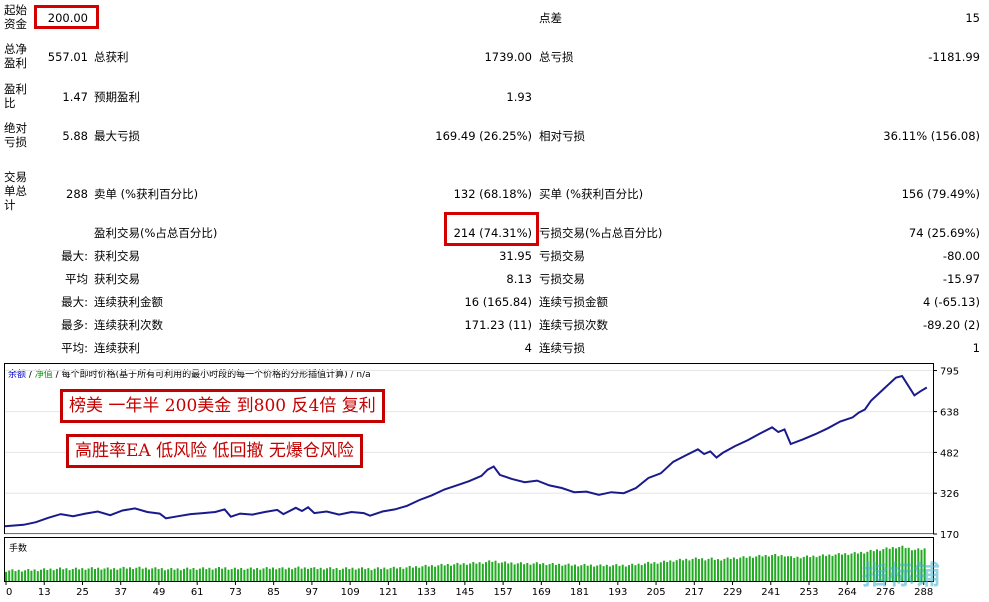 The width and height of the screenshot is (989, 602). Describe the element at coordinates (15, 56) in the screenshot. I see `total-net-profit-label: 总净 盈利` at that location.